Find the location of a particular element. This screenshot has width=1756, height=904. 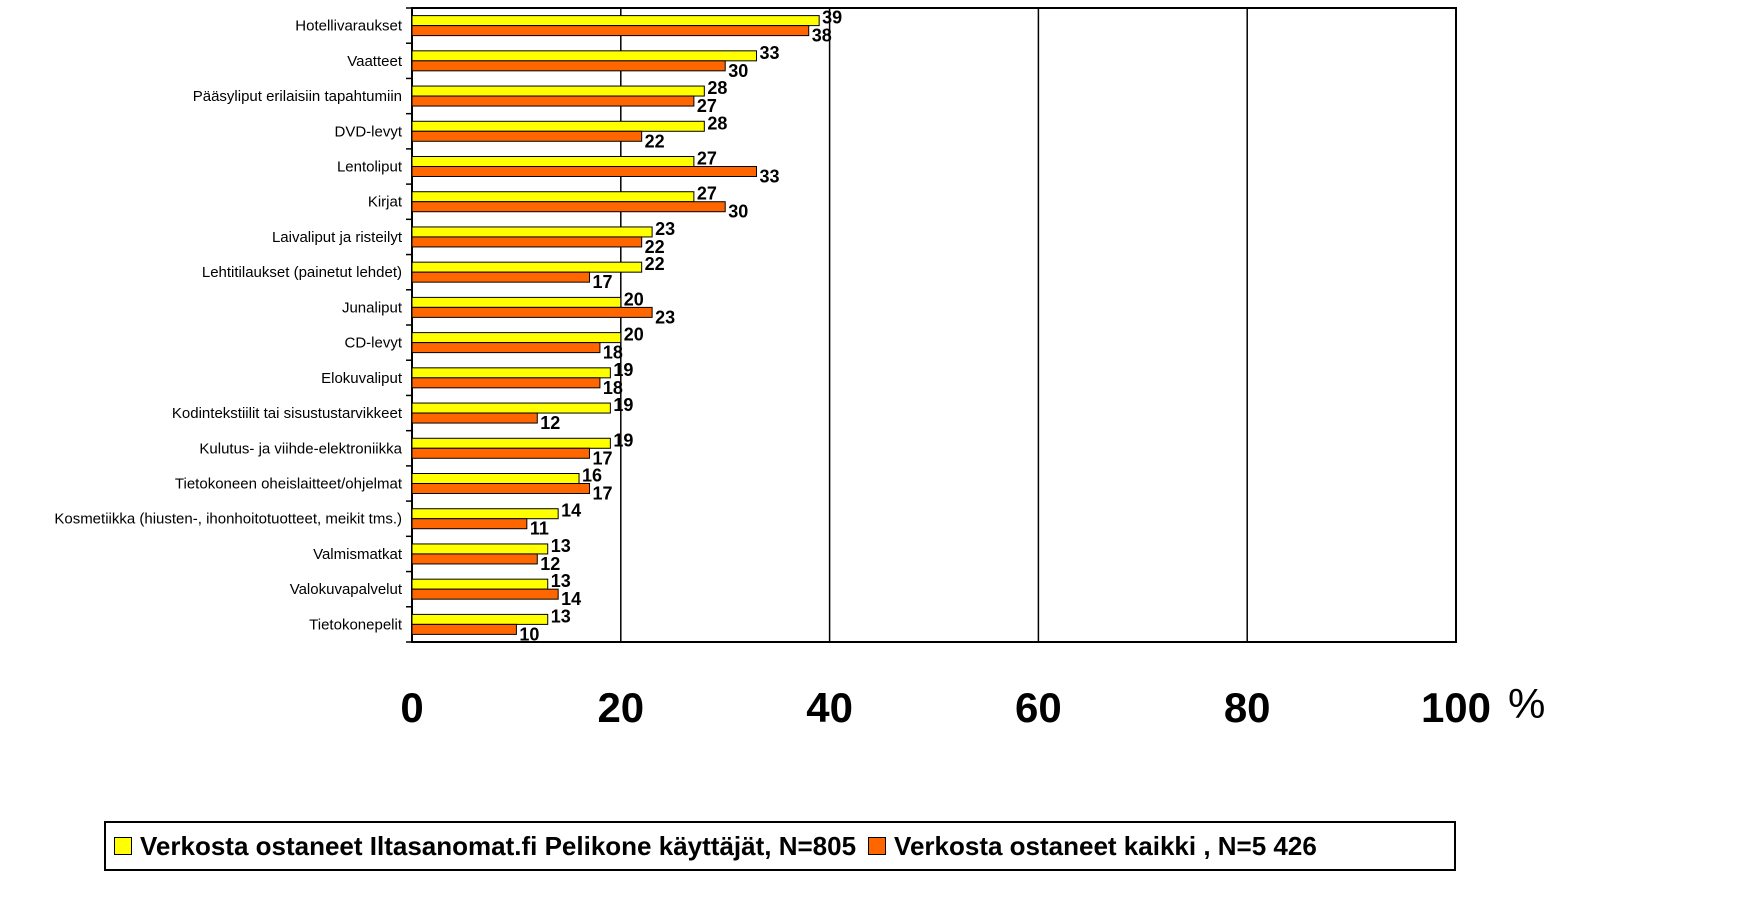

x-tick-label: 100 is located at coordinates (1456, 707).